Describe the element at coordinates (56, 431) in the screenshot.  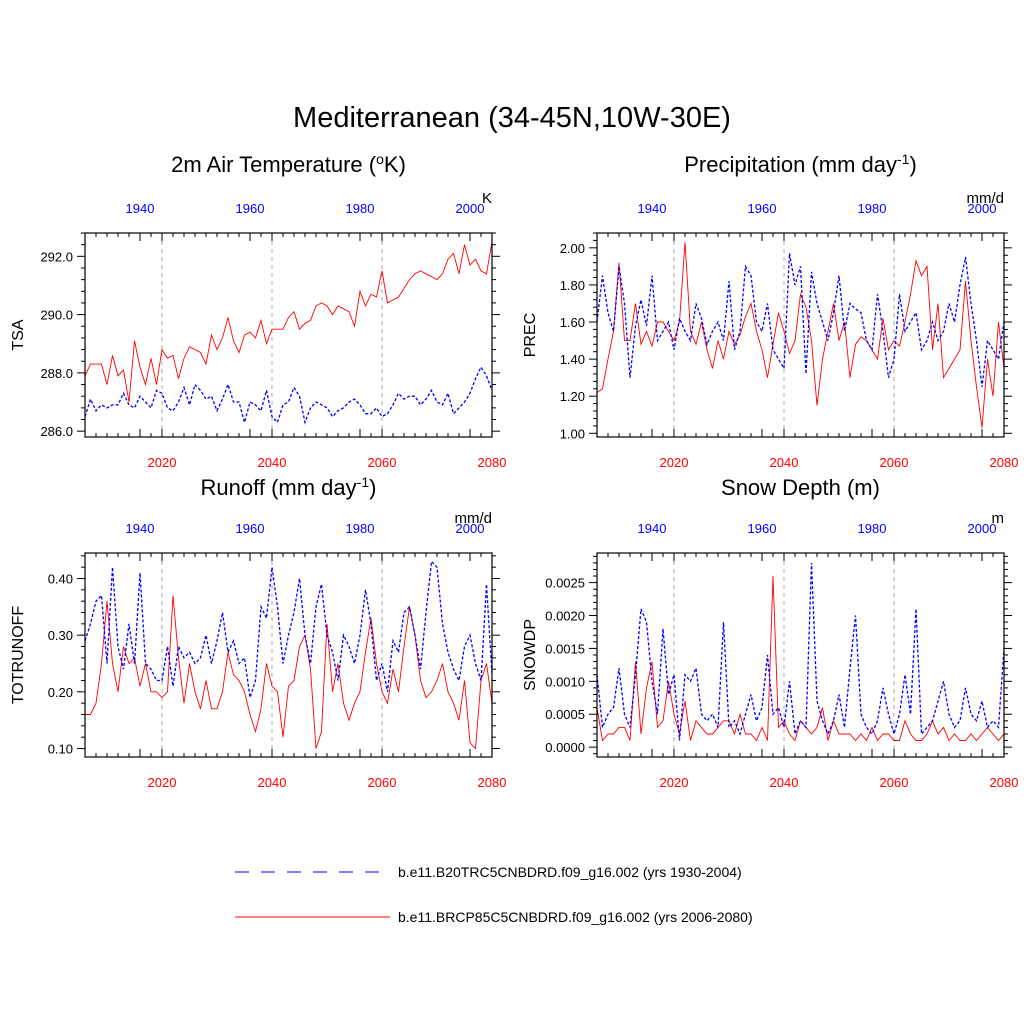
I see `y-tick-label: 286.0` at that location.